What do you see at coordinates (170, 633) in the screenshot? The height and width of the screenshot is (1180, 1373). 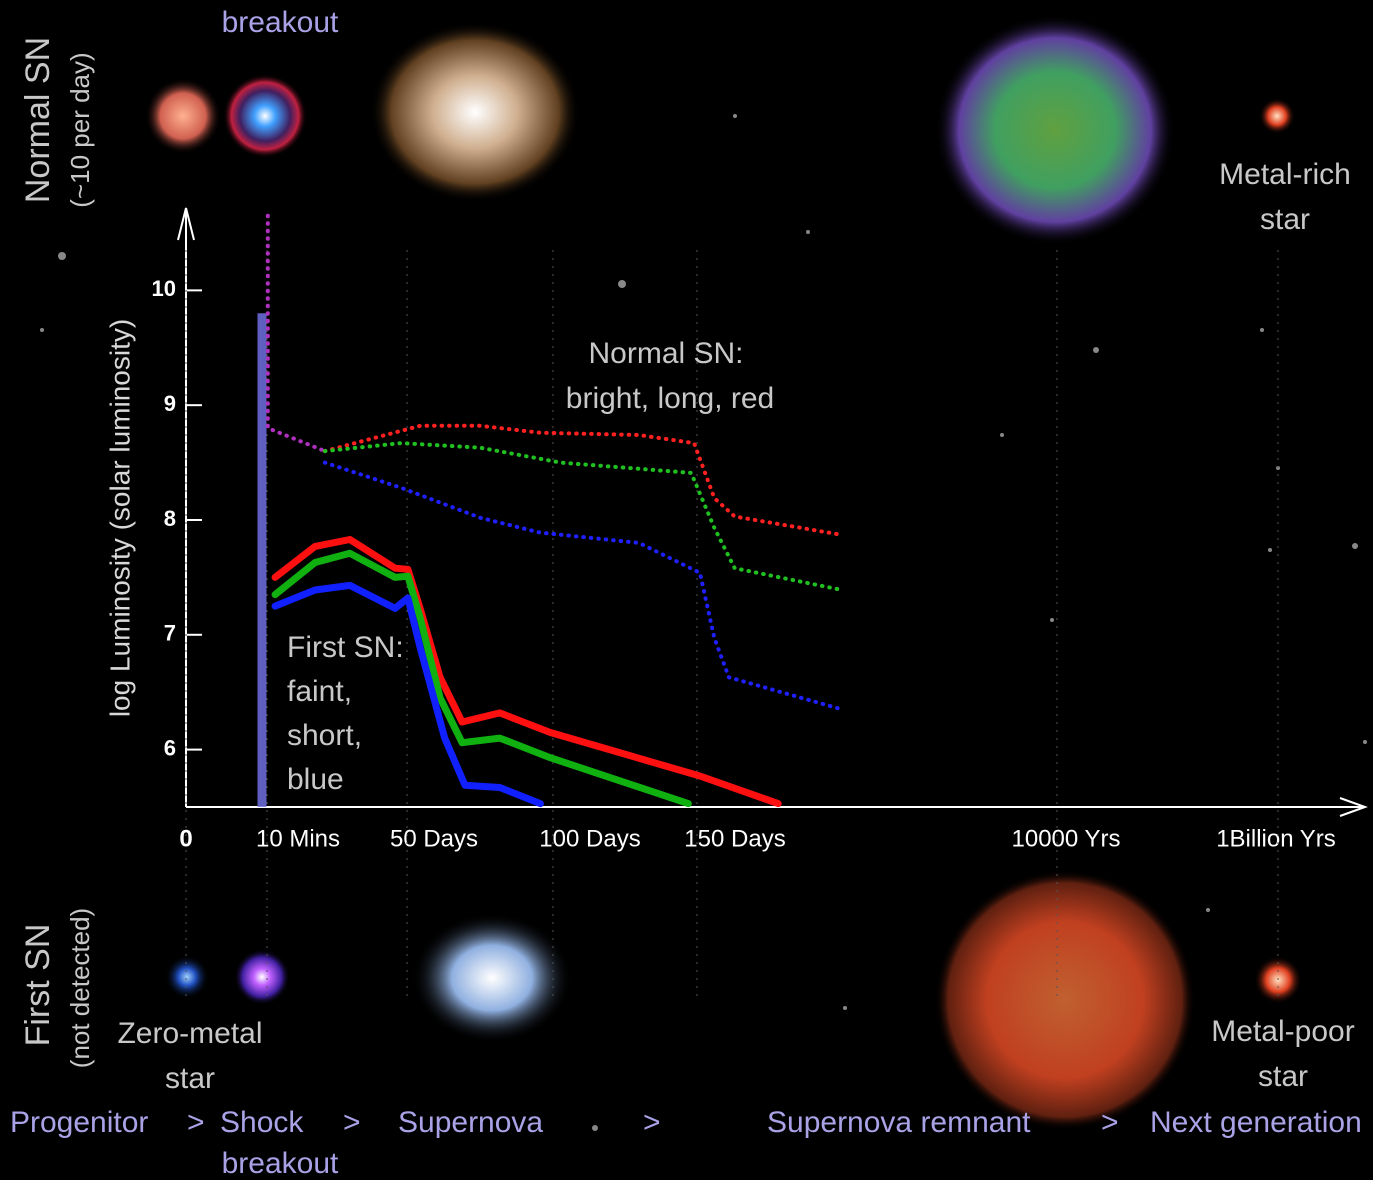 I see `y-tick-label: 7` at bounding box center [170, 633].